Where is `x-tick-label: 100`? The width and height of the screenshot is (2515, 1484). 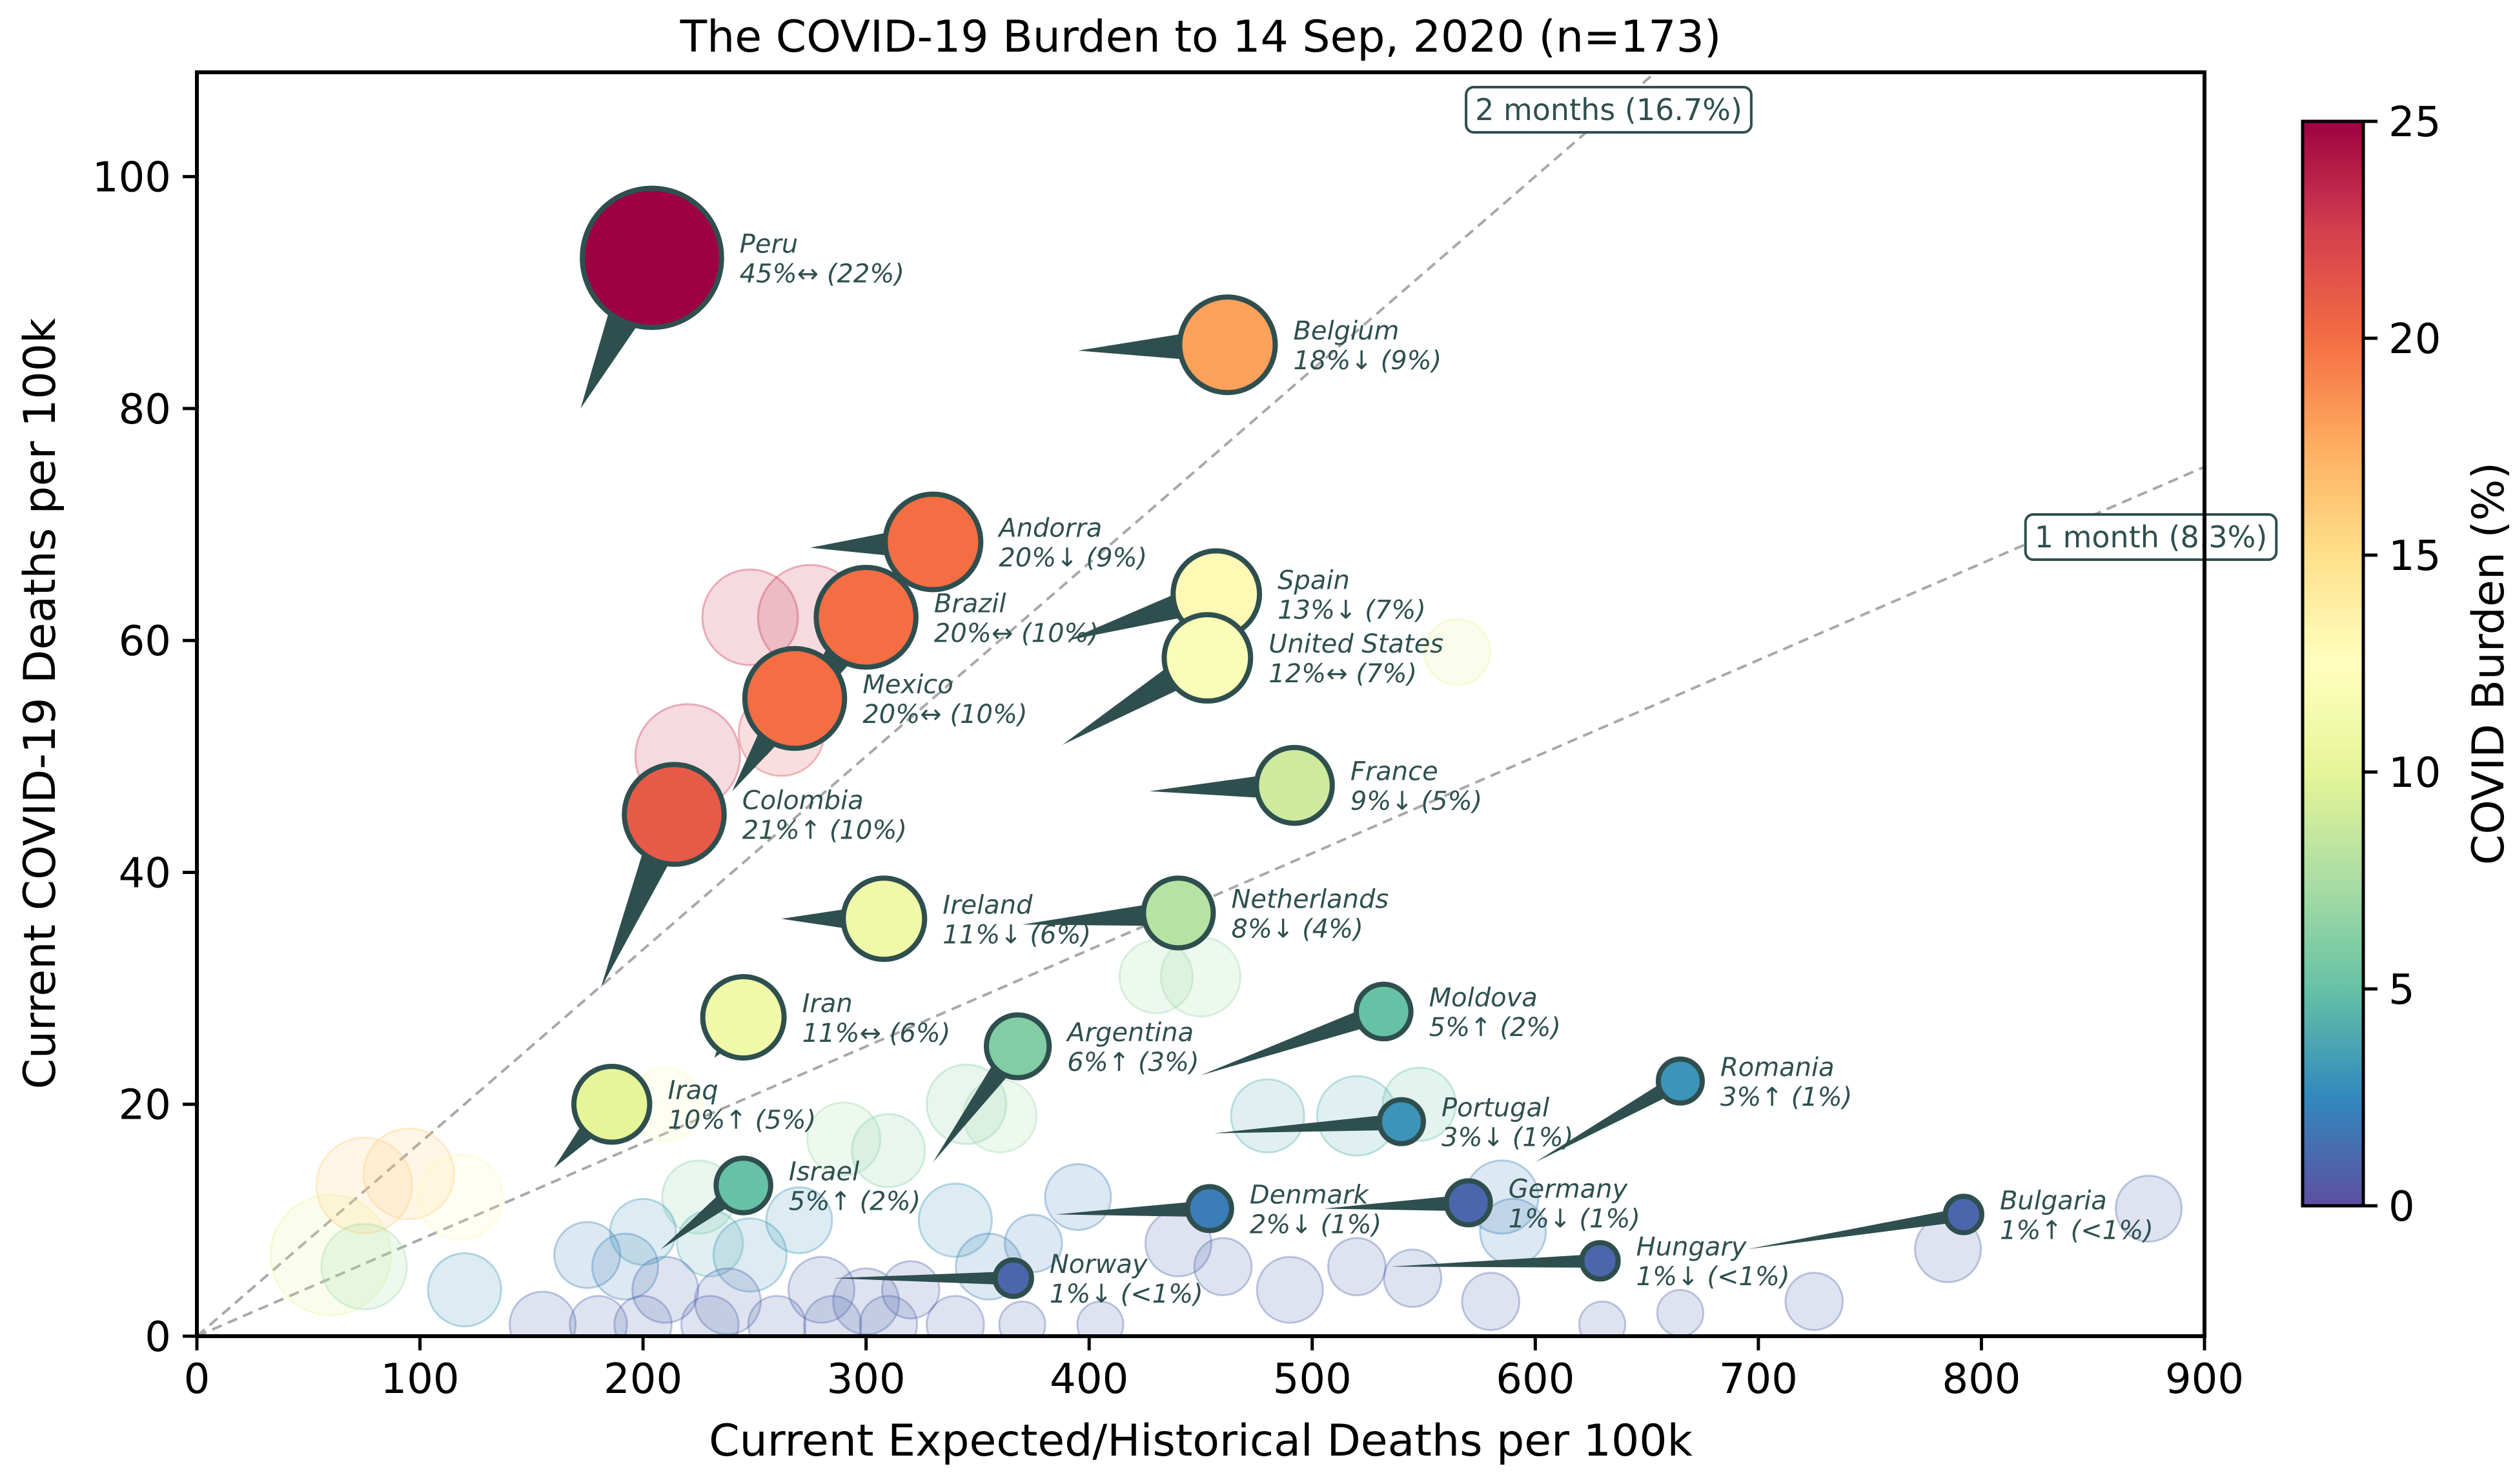 x-tick-label: 100 is located at coordinates (419, 1379).